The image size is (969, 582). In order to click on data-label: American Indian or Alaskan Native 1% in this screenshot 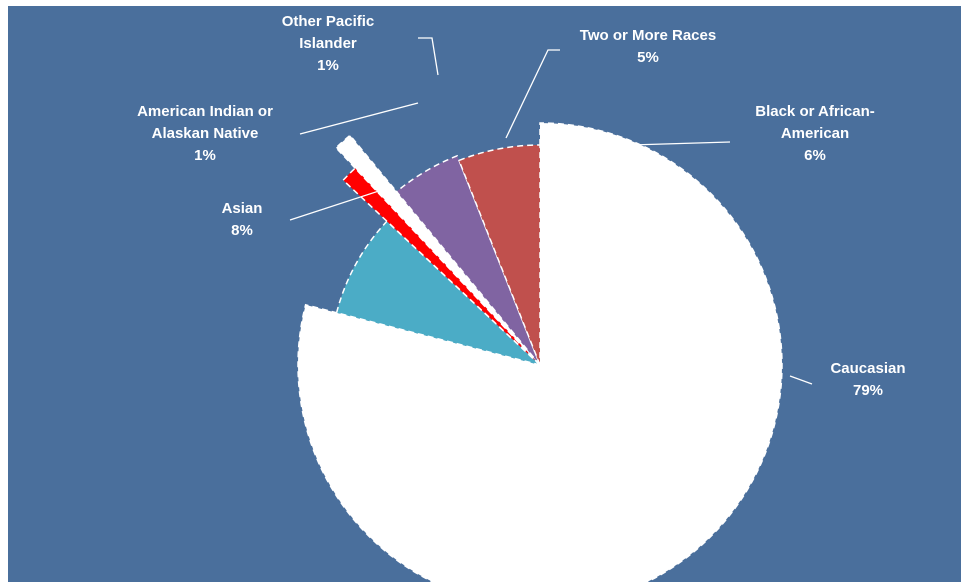, I will do `click(205, 133)`.